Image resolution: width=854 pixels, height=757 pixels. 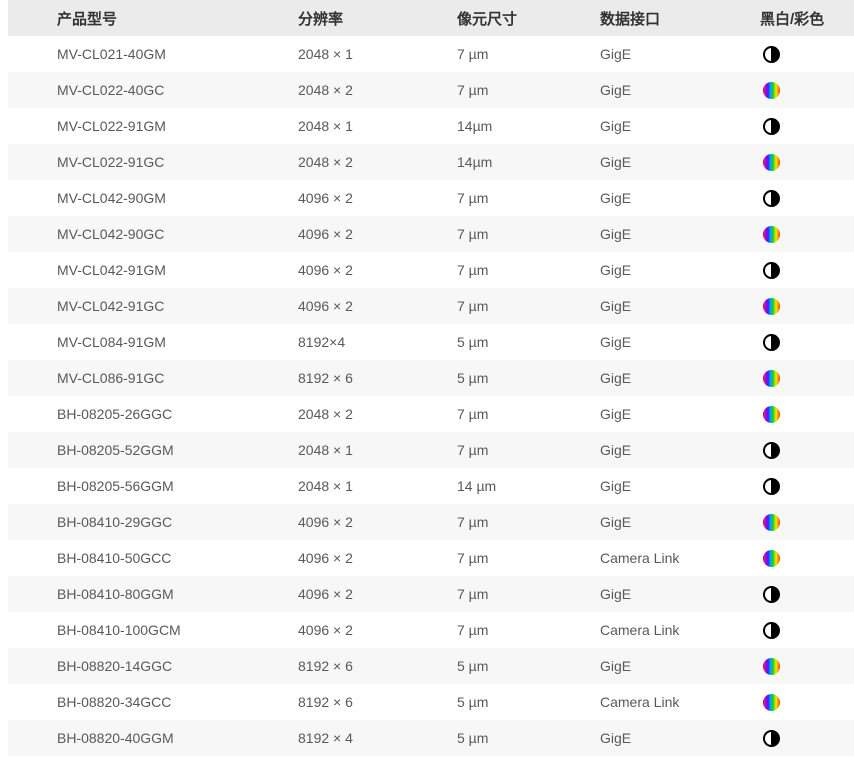 What do you see at coordinates (115, 450) in the screenshot?
I see `model-cell: BH-08205-52GGM` at bounding box center [115, 450].